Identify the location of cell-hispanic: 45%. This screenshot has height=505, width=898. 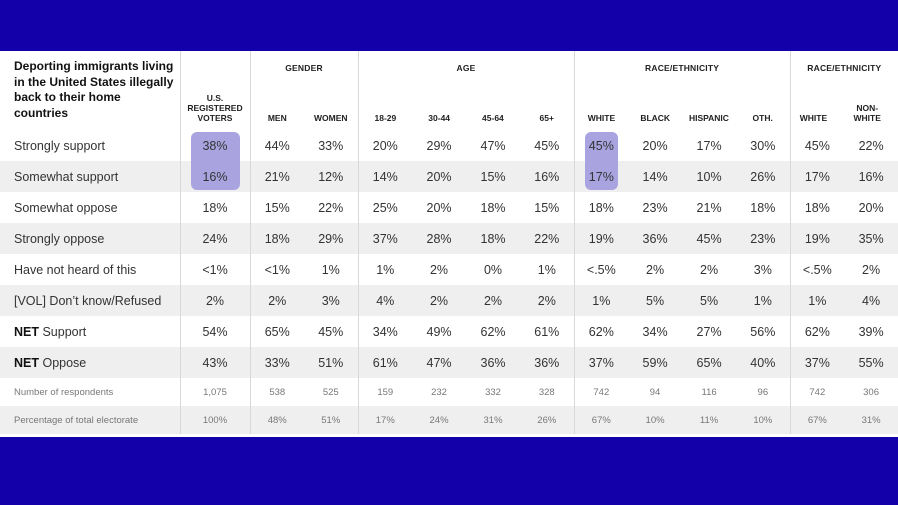
(709, 238).